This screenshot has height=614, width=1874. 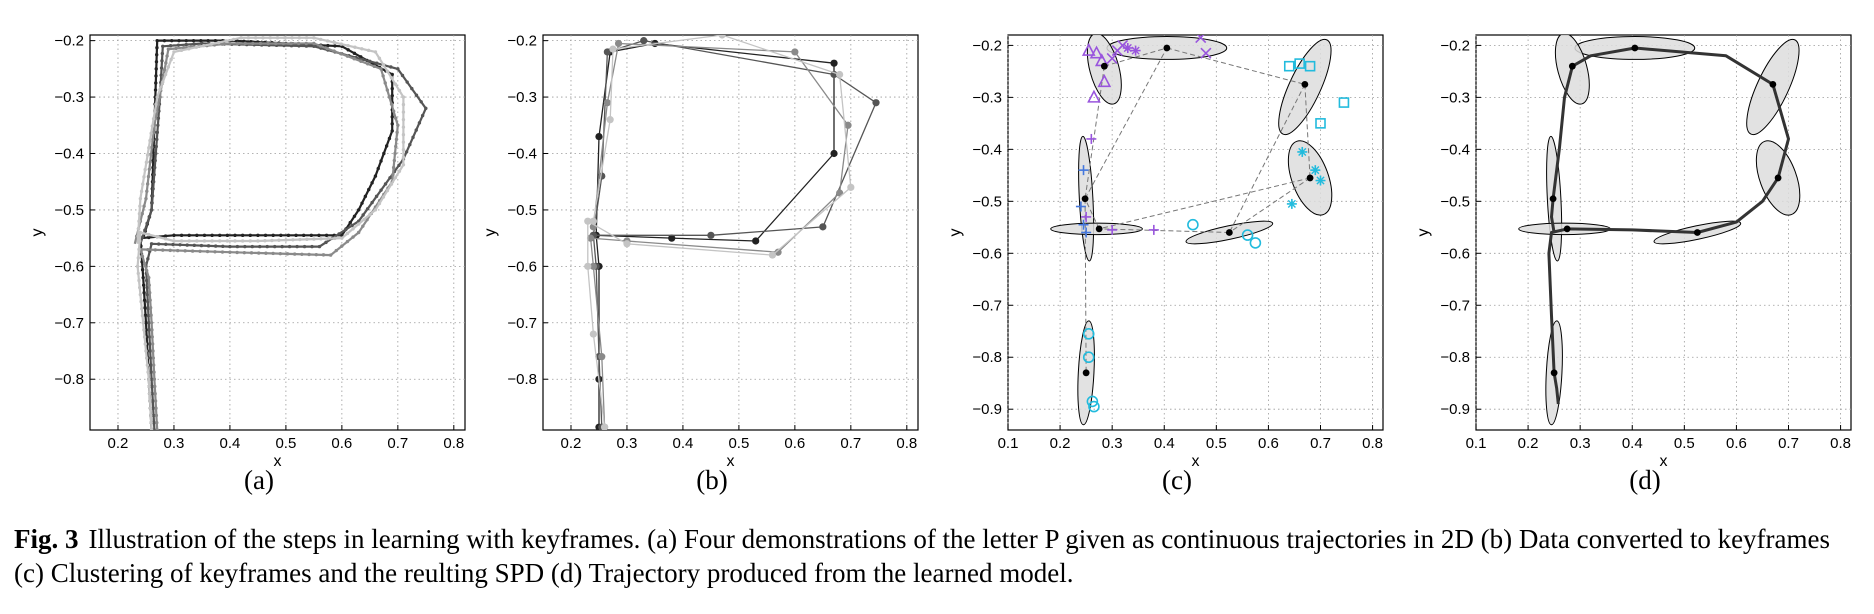 I want to click on x-tick-label: 0.7, so click(x=1788, y=443).